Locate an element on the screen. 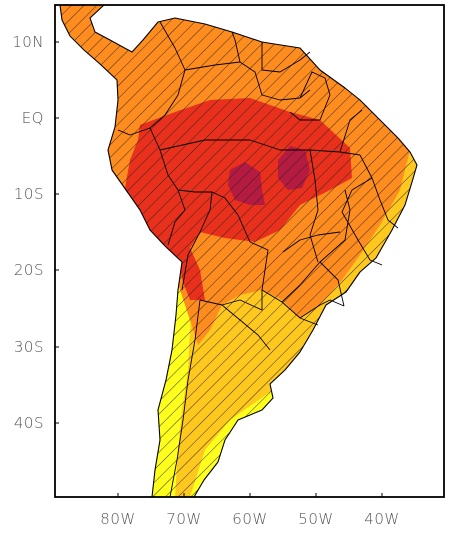  lon-label-50w: 50W is located at coordinates (315, 519).